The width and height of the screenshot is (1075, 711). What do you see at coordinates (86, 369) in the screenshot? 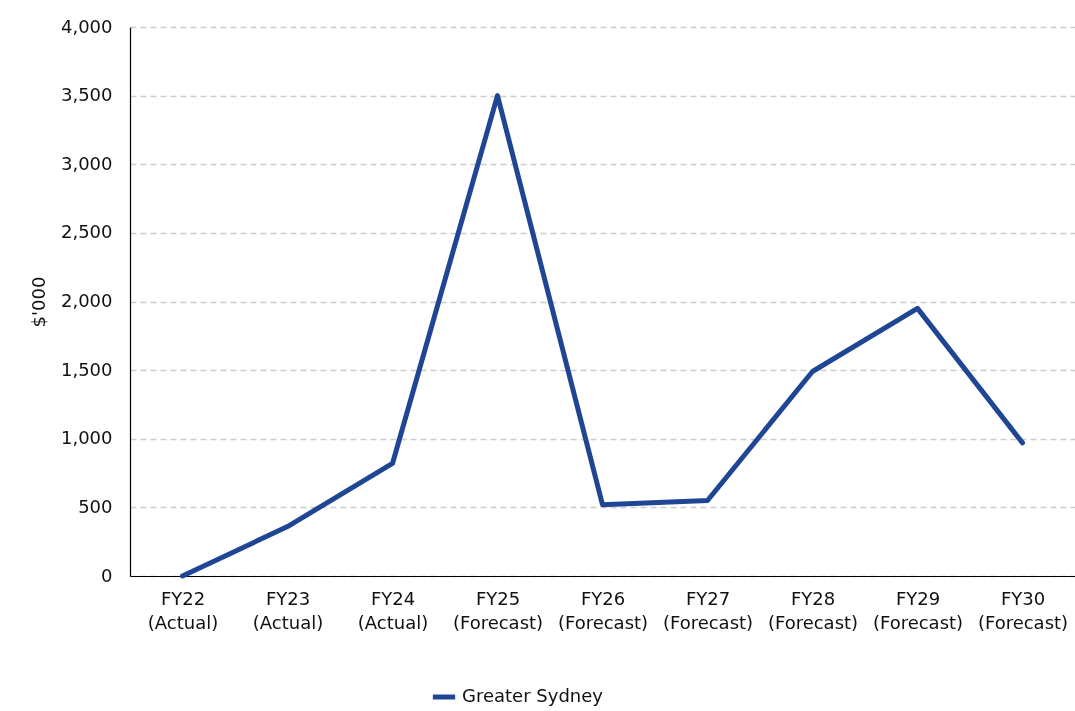
I see `y-tick-label: 1,500` at bounding box center [86, 369].